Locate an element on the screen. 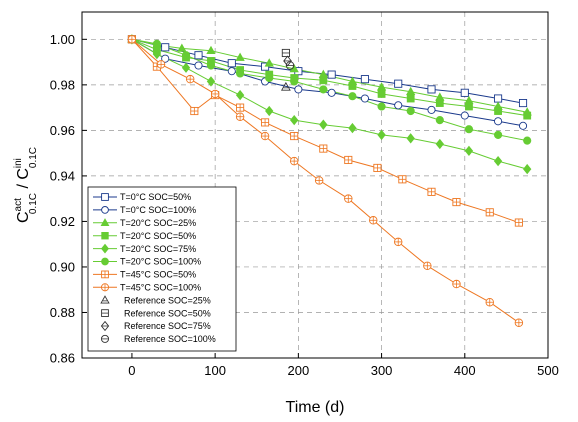 The width and height of the screenshot is (578, 422). legend-box is located at coordinates (162, 269).